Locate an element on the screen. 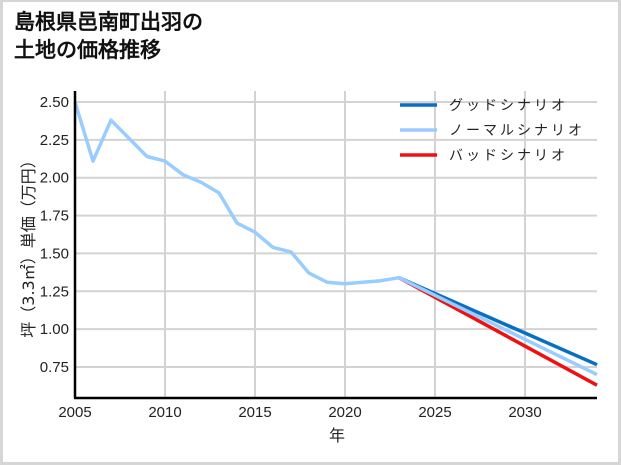  x-tick-label: 2025 is located at coordinates (434, 412).